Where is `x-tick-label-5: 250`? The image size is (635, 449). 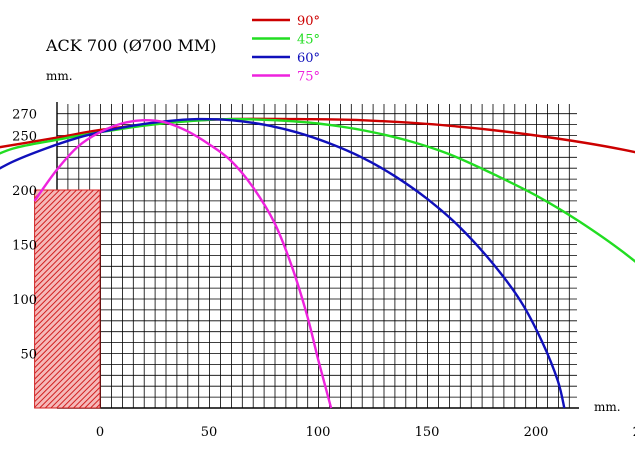 x-tick-label-5: 250 is located at coordinates (634, 432).